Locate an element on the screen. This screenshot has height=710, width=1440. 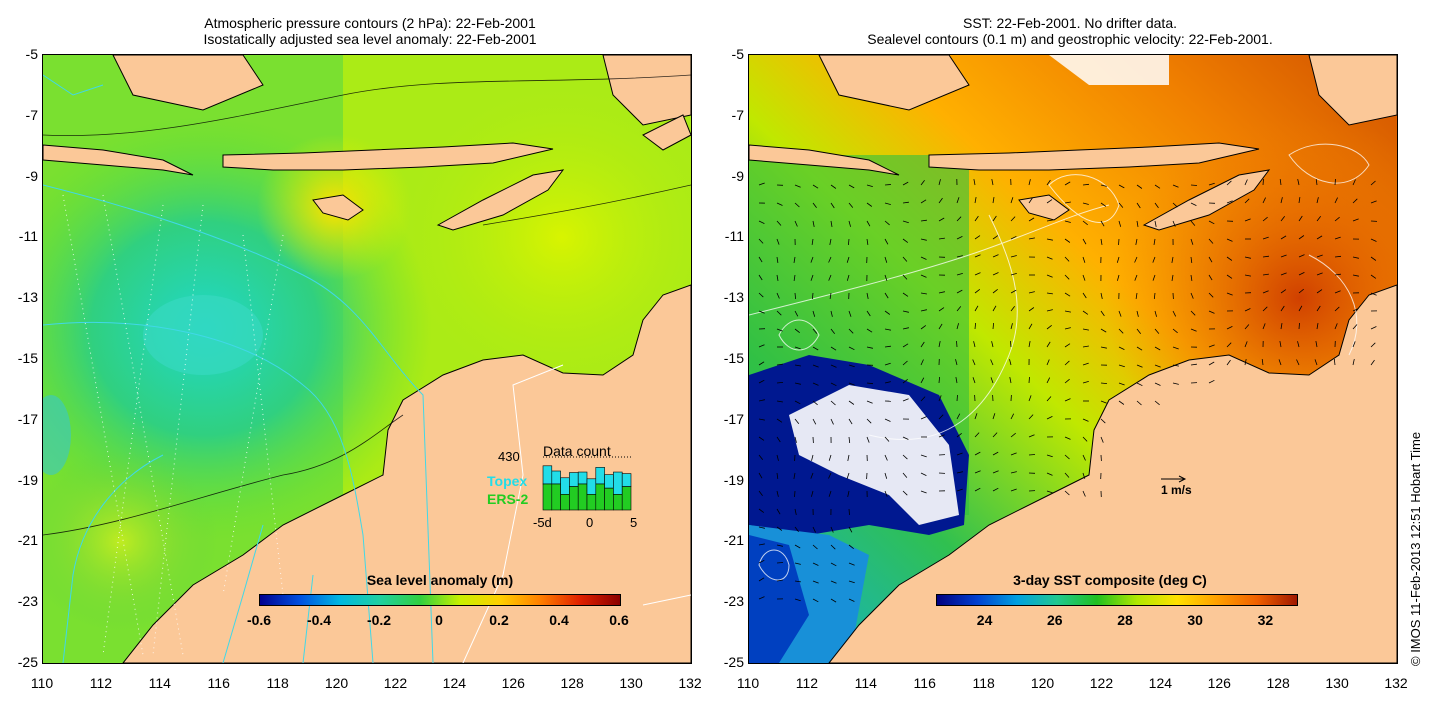
colorbar-tick-label: 0.4 is located at coordinates (559, 620).